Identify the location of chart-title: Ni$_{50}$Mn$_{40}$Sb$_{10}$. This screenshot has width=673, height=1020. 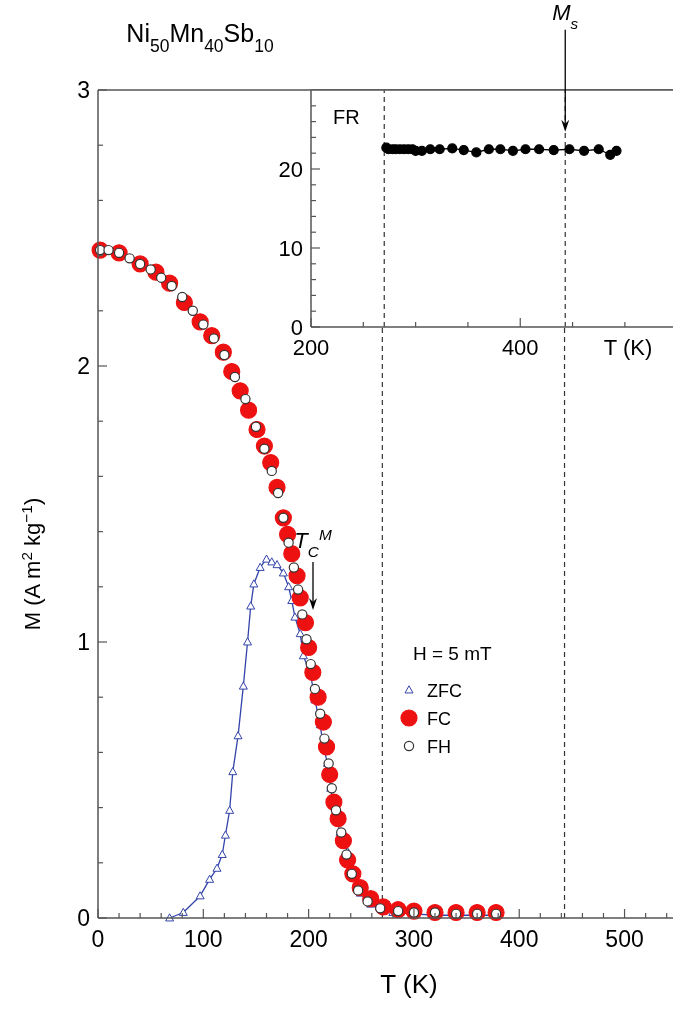
(200, 37).